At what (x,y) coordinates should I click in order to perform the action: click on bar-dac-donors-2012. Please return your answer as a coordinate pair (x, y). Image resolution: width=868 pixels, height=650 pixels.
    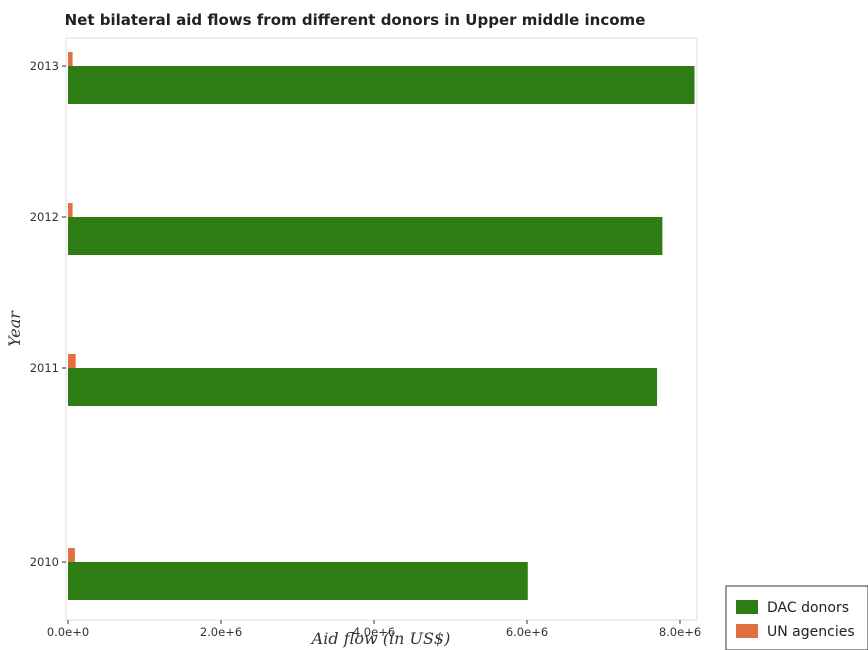
    Looking at the image, I should click on (365, 236).